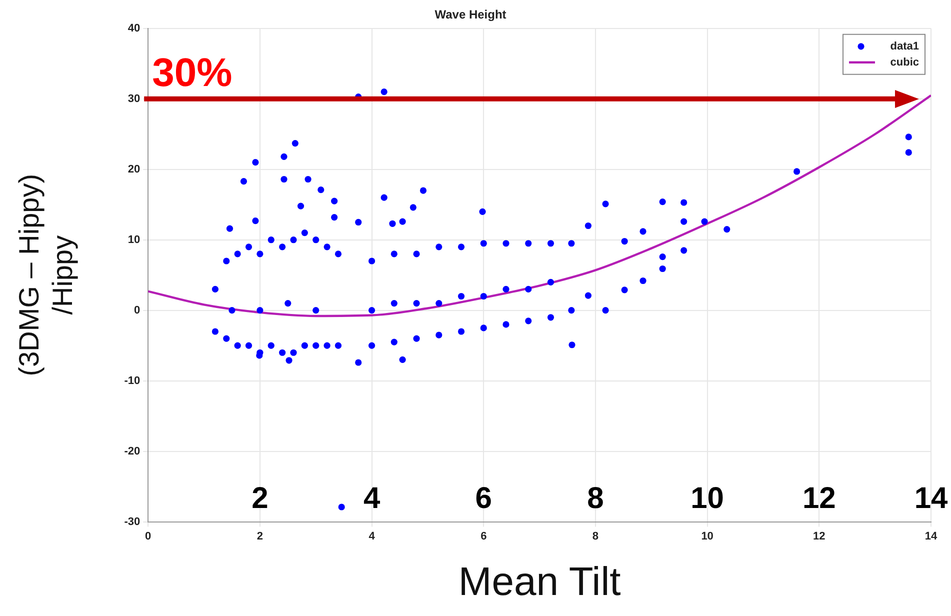  Describe the element at coordinates (707, 499) in the screenshot. I see `x2-tick-label: 10` at that location.